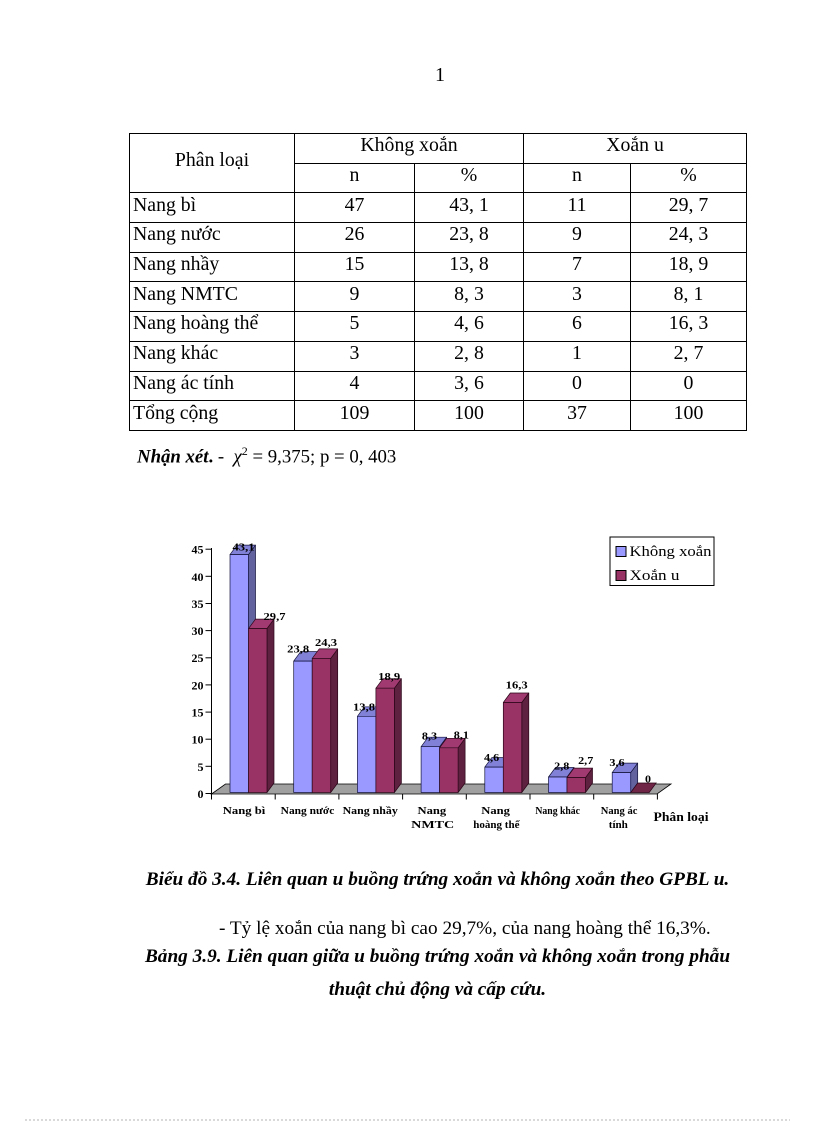  What do you see at coordinates (389, 677) in the screenshot?
I see `svg-text: 18,9` at bounding box center [389, 677].